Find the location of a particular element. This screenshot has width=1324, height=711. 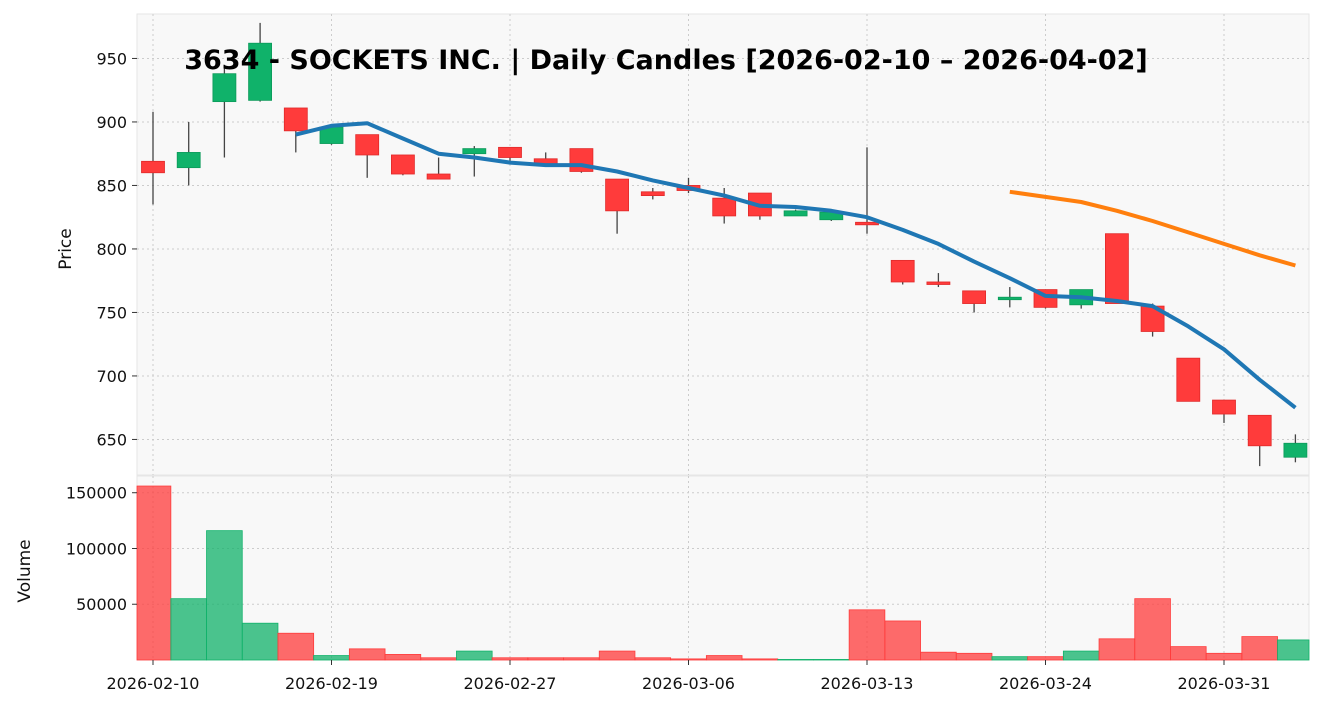

volume-tick-label: 100000 is located at coordinates (96, 548).